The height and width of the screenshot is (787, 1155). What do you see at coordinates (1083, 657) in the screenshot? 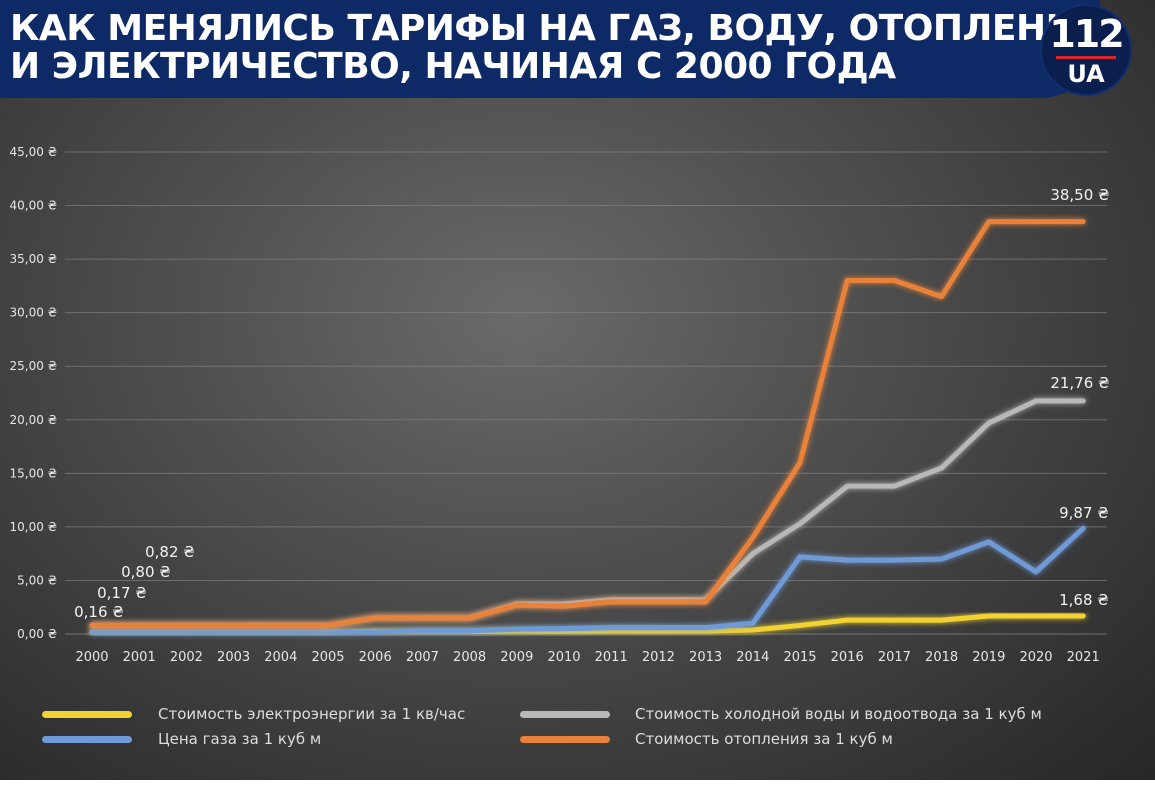
I see `x-tick-label: 2021` at bounding box center [1083, 657].